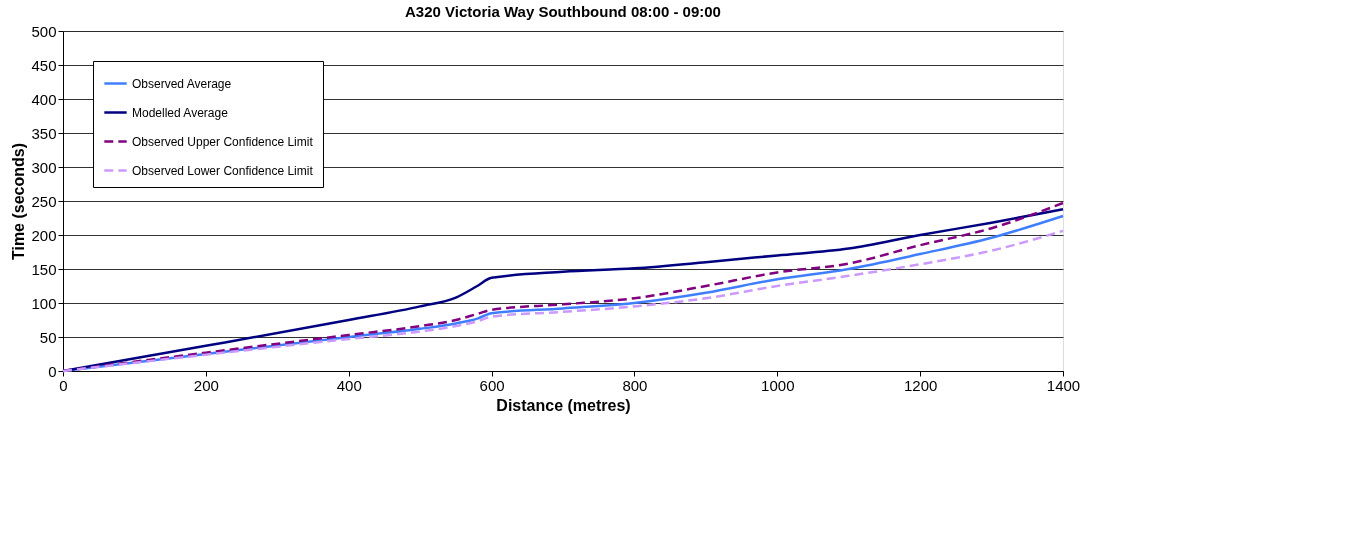  Describe the element at coordinates (44, 269) in the screenshot. I see `y-tick-label: 150` at that location.